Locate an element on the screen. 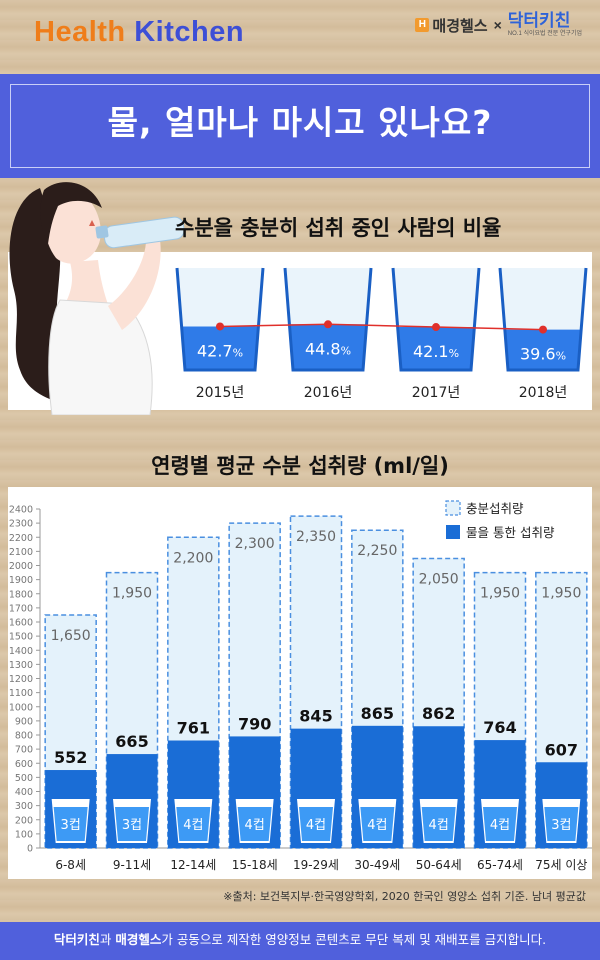  y-tick-label: 600 is located at coordinates (24, 764).